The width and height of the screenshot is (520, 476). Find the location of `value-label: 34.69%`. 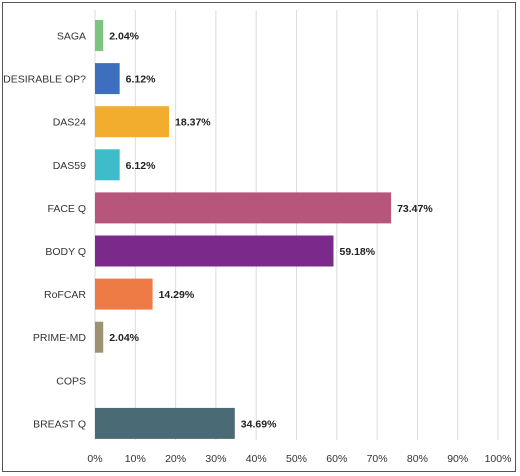

value-label: 34.69% is located at coordinates (259, 424).